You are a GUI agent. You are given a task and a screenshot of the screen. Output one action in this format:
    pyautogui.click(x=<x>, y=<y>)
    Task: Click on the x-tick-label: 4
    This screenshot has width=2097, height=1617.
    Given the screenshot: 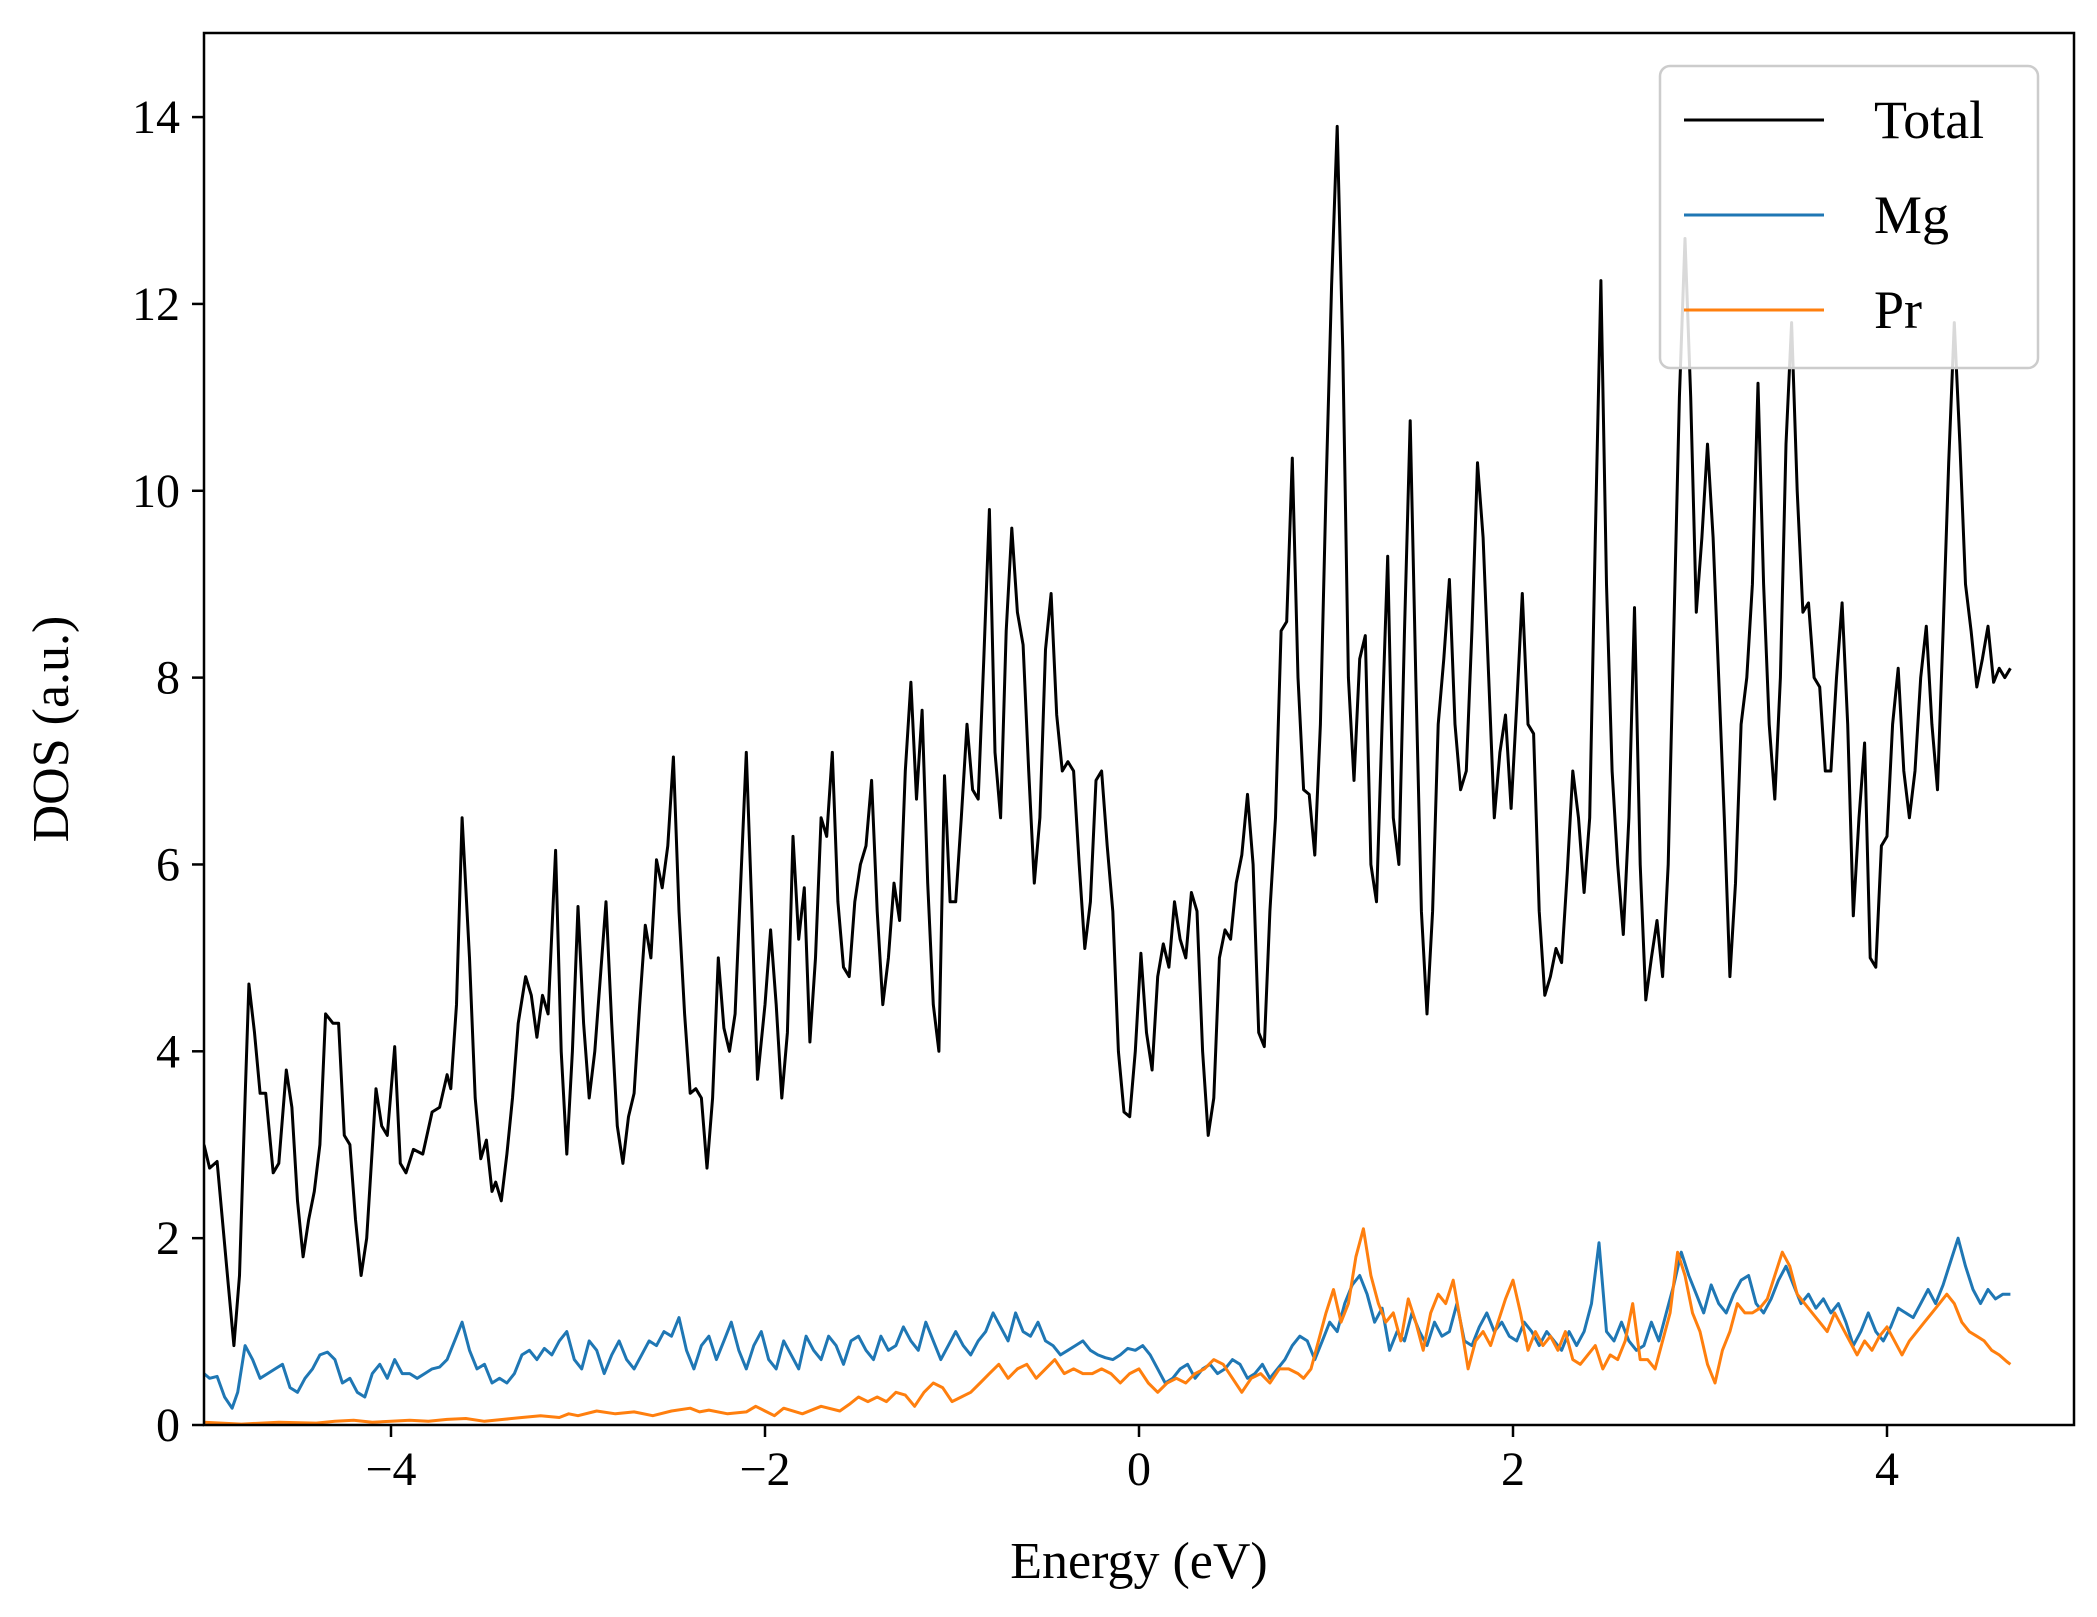 What is the action you would take?
    pyautogui.click(x=1887, y=1469)
    